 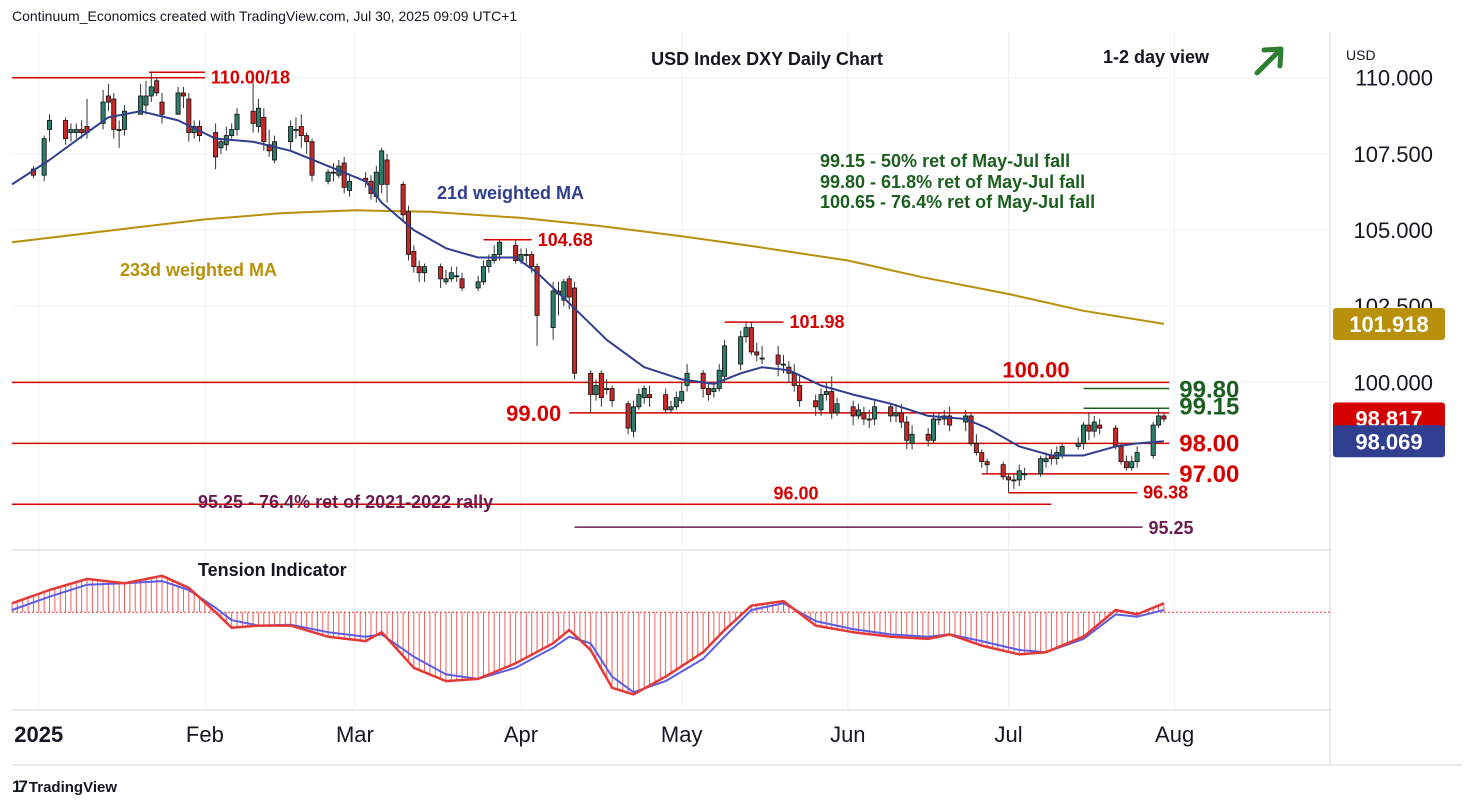 What do you see at coordinates (1388, 441) in the screenshot?
I see `price-badge-label: 98.069` at bounding box center [1388, 441].